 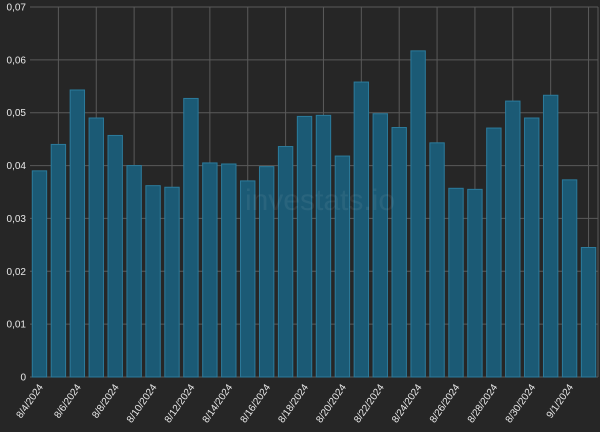 What do you see at coordinates (17, 113) in the screenshot?
I see `y-tick-label: 0,05` at bounding box center [17, 113].